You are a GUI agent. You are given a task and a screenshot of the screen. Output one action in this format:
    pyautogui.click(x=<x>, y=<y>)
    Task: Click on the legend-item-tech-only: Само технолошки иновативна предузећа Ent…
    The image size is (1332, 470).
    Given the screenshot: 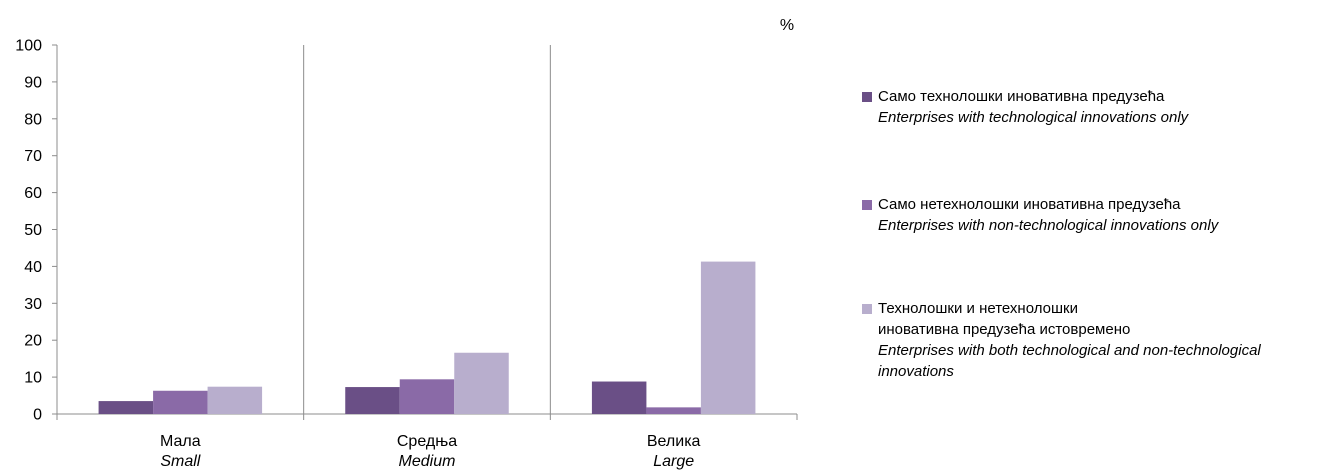 What is the action you would take?
    pyautogui.click(x=1092, y=140)
    